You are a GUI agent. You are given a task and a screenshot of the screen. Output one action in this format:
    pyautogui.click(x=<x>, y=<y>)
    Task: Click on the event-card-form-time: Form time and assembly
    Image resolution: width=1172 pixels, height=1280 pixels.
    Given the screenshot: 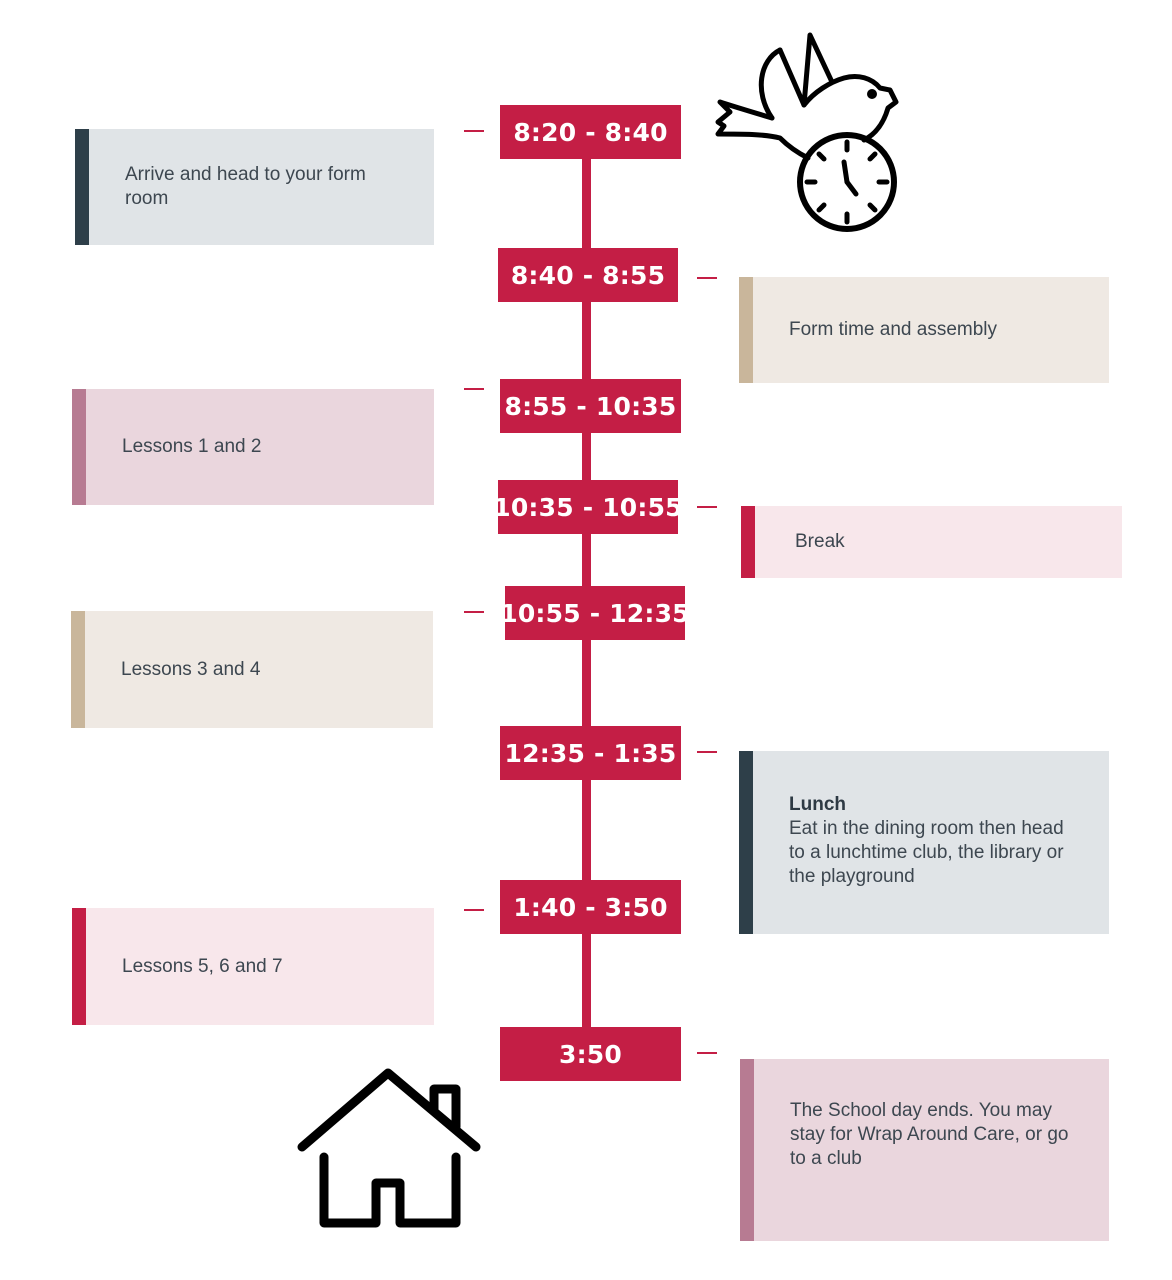 What is the action you would take?
    pyautogui.click(x=924, y=330)
    